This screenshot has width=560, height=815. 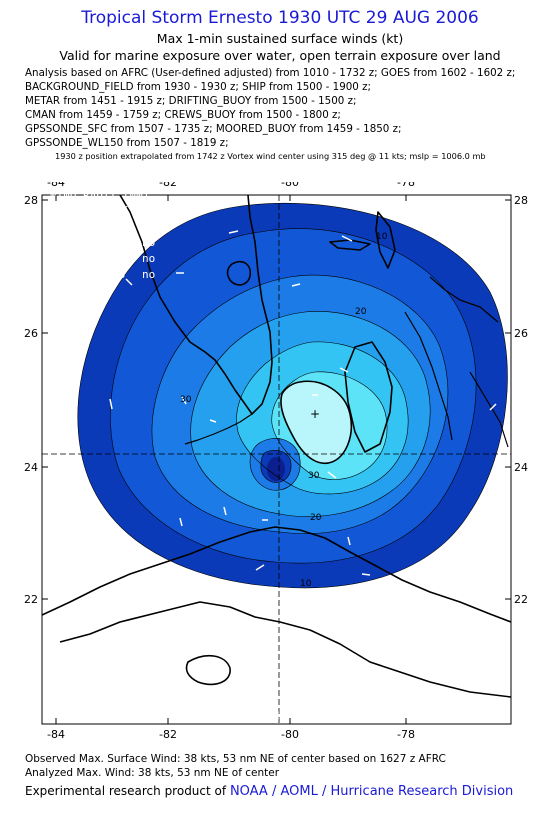 What do you see at coordinates (428, 376) in the screenshot?
I see `exuma-cays` at bounding box center [428, 376].